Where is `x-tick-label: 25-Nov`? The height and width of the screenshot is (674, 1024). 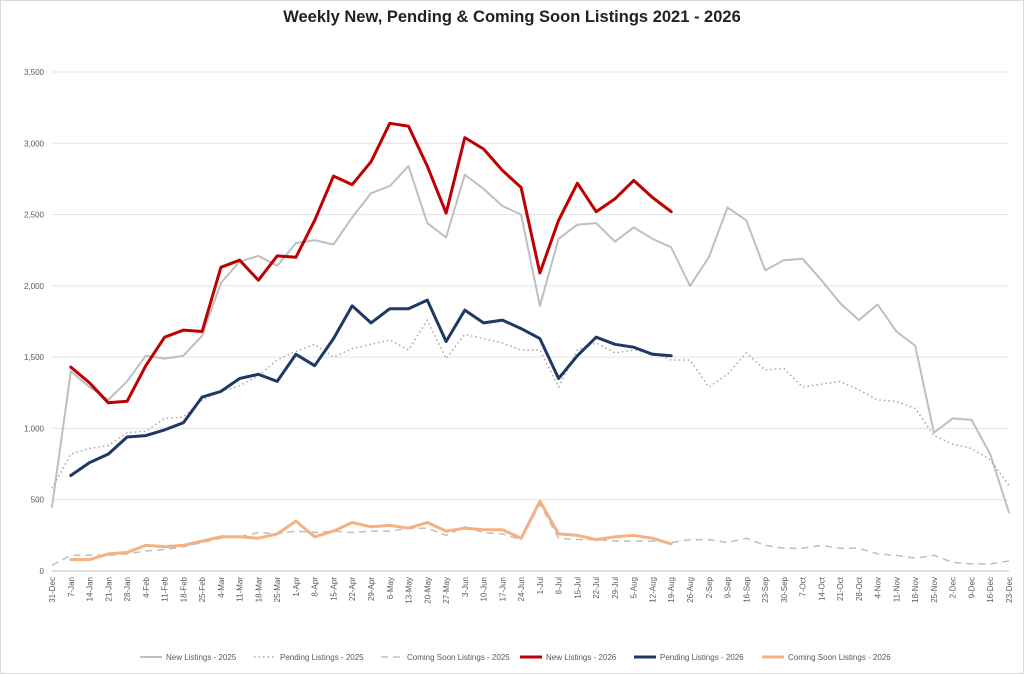
x-tick-label: 25-Nov is located at coordinates (934, 590).